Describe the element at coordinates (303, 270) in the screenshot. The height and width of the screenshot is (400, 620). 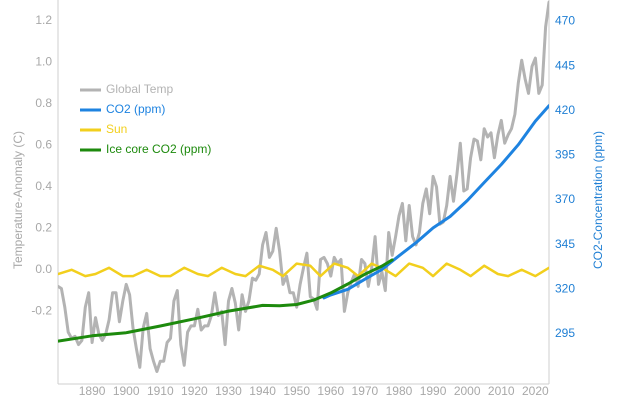
I see `series-line-sun` at that location.